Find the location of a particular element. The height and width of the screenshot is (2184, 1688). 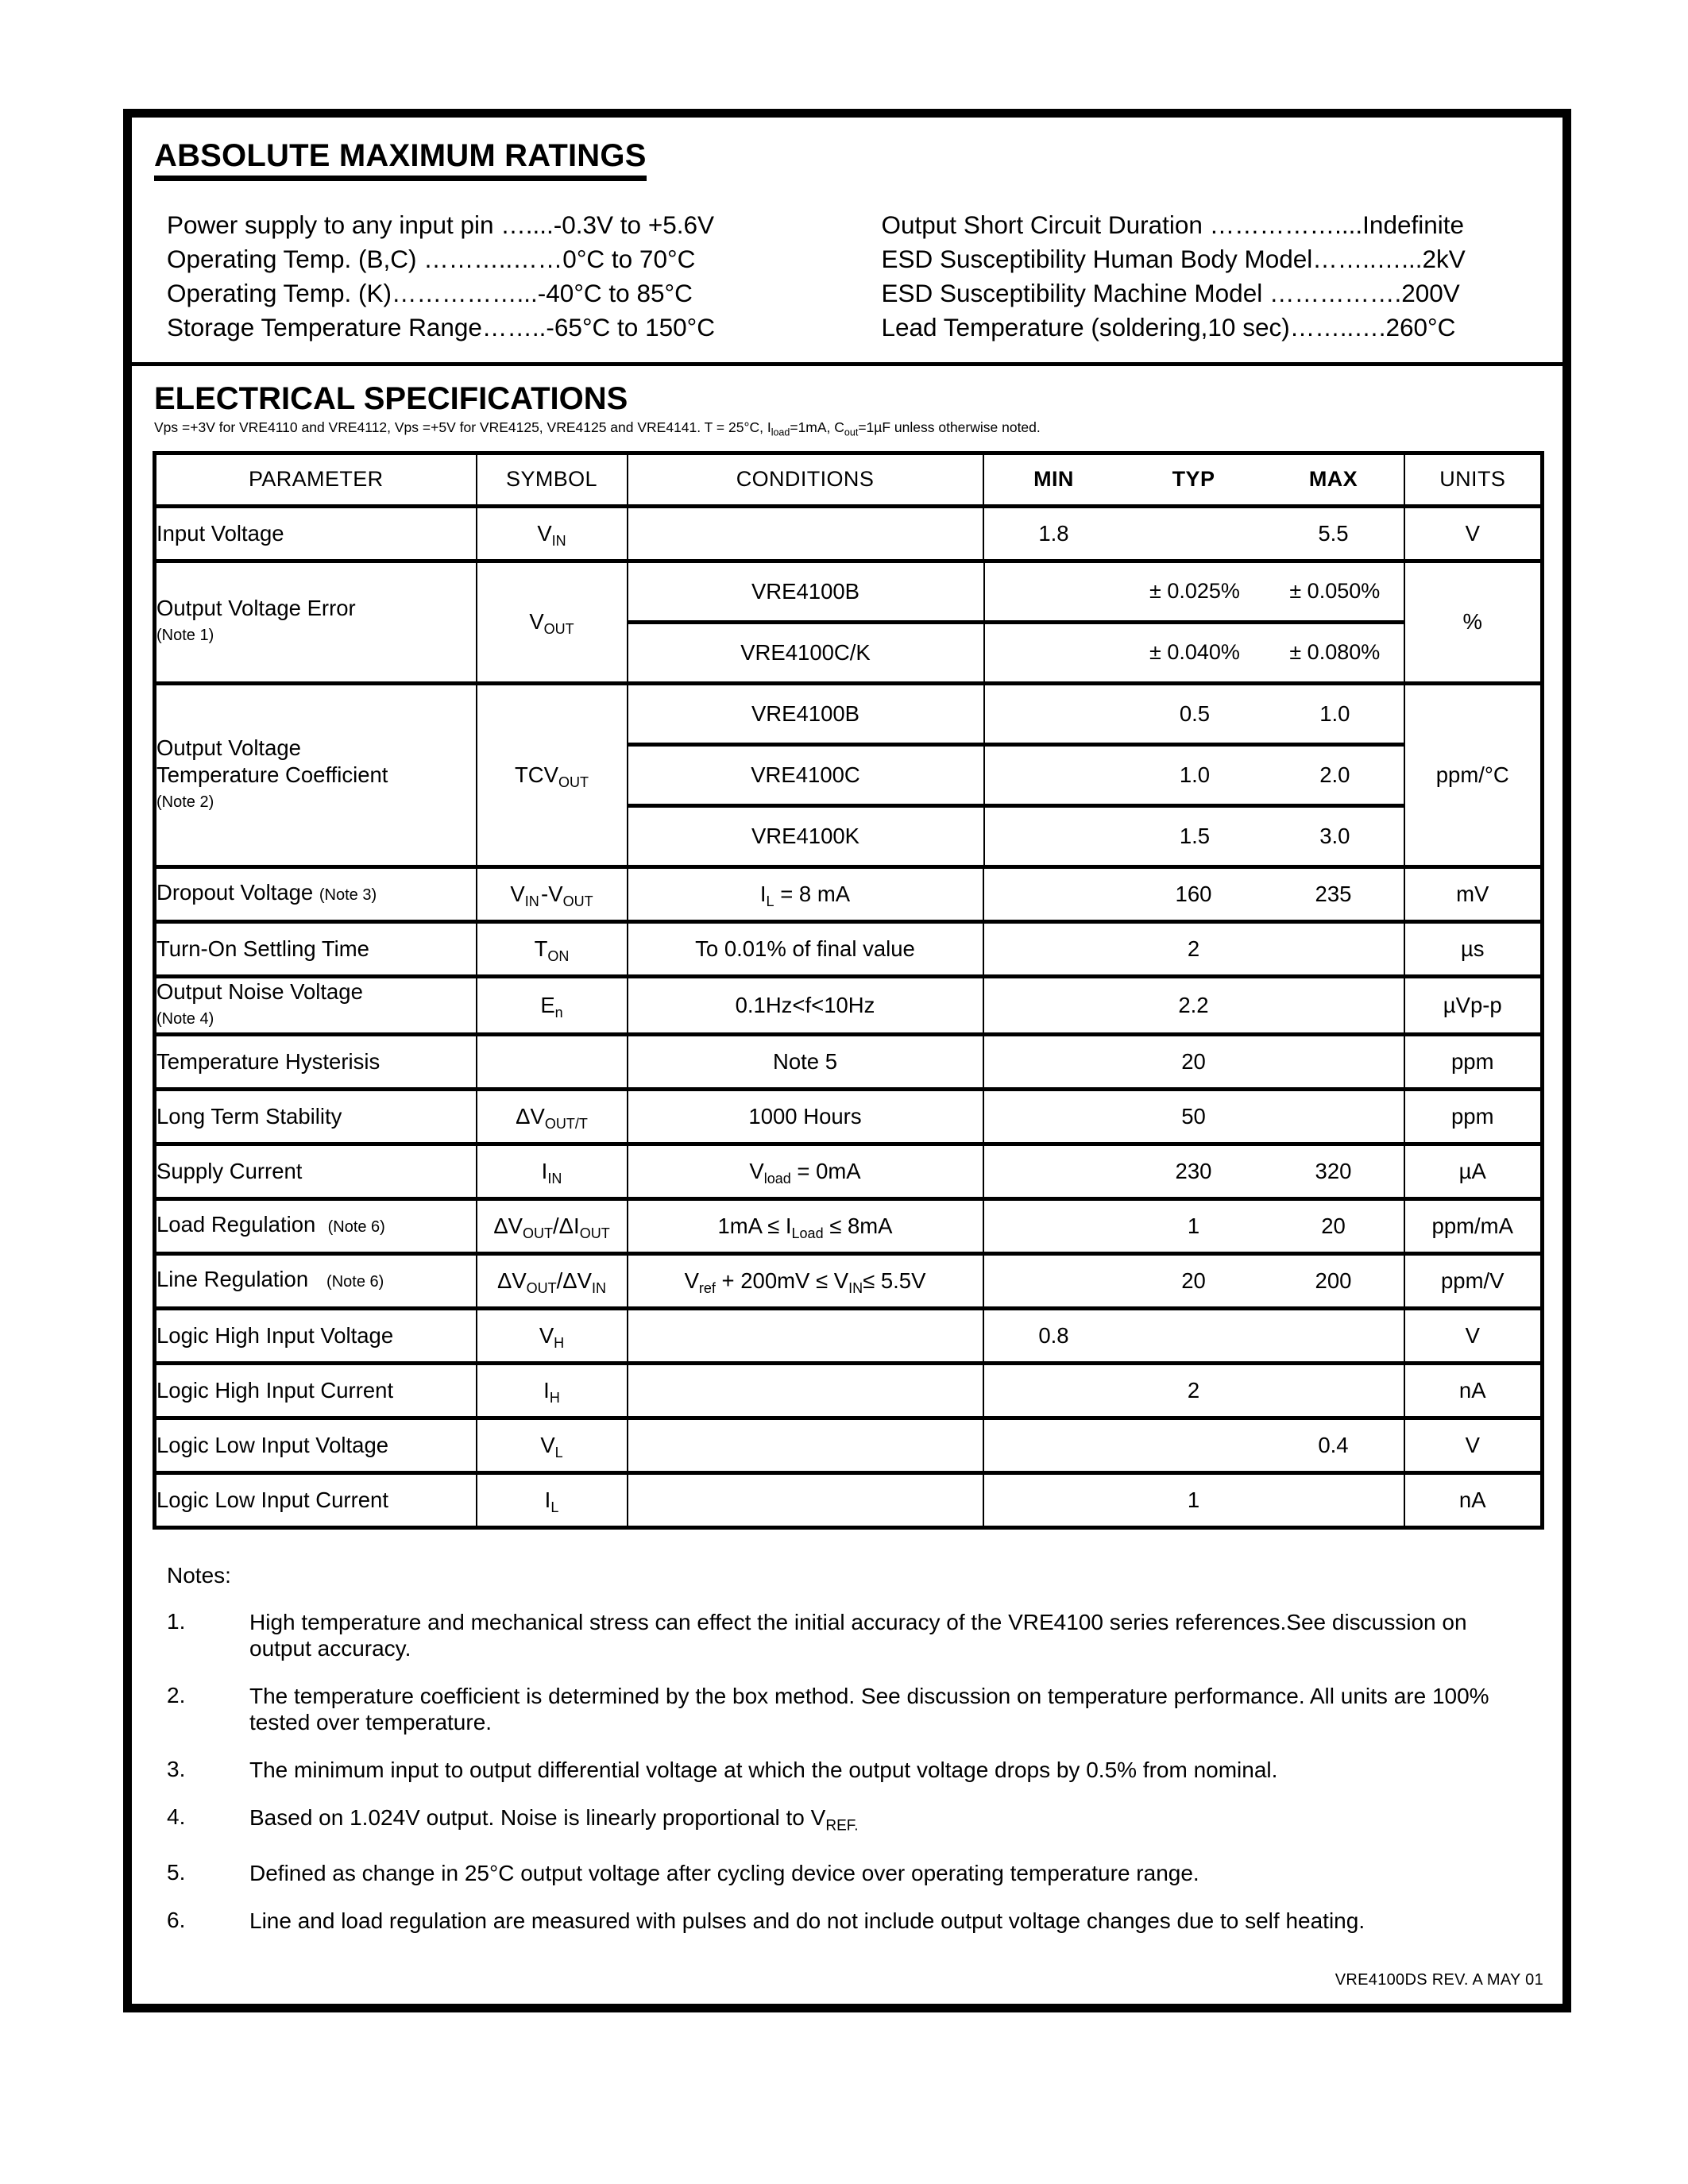

row-parameter: Line Regulation (Note 6) is located at coordinates (315, 1280).